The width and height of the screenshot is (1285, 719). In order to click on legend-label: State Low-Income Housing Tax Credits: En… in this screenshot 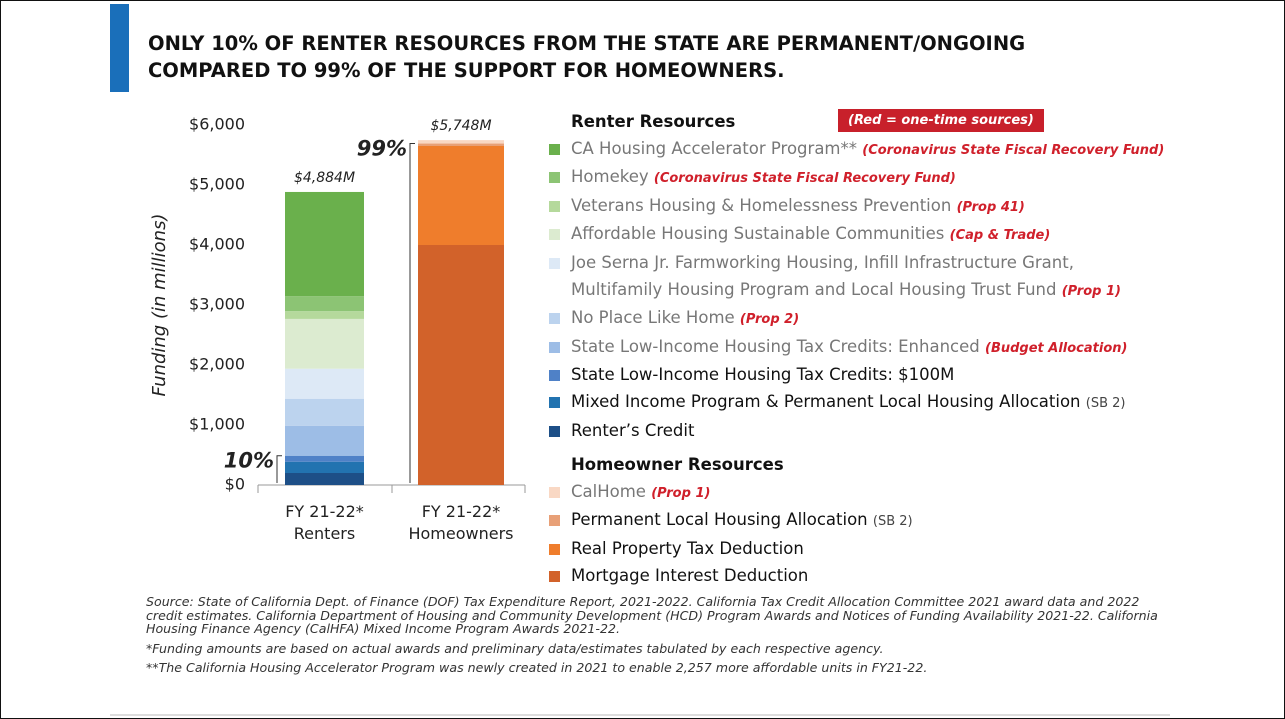, I will do `click(775, 346)`.